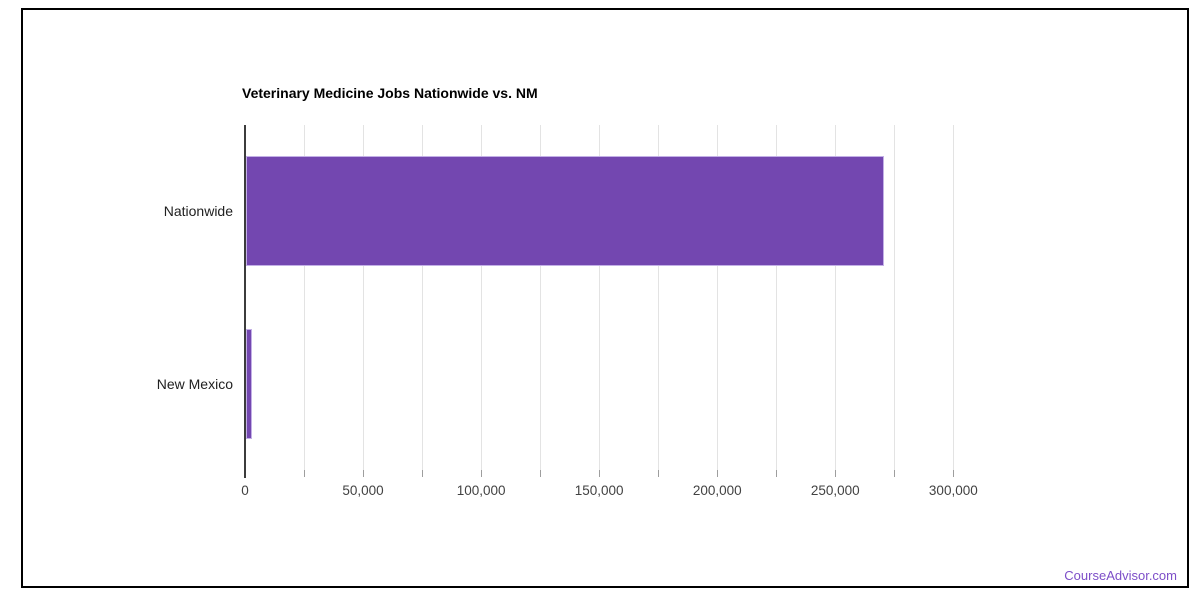 This screenshot has width=1200, height=600. Describe the element at coordinates (717, 490) in the screenshot. I see `x-tick-label: 200,000` at that location.